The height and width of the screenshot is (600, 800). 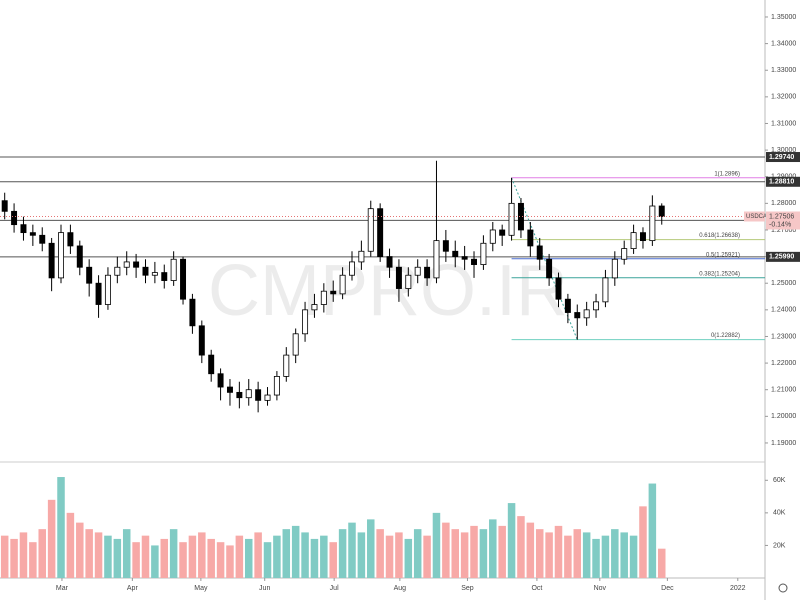 I want to click on vy-tick-label: 60K, so click(x=779, y=480).